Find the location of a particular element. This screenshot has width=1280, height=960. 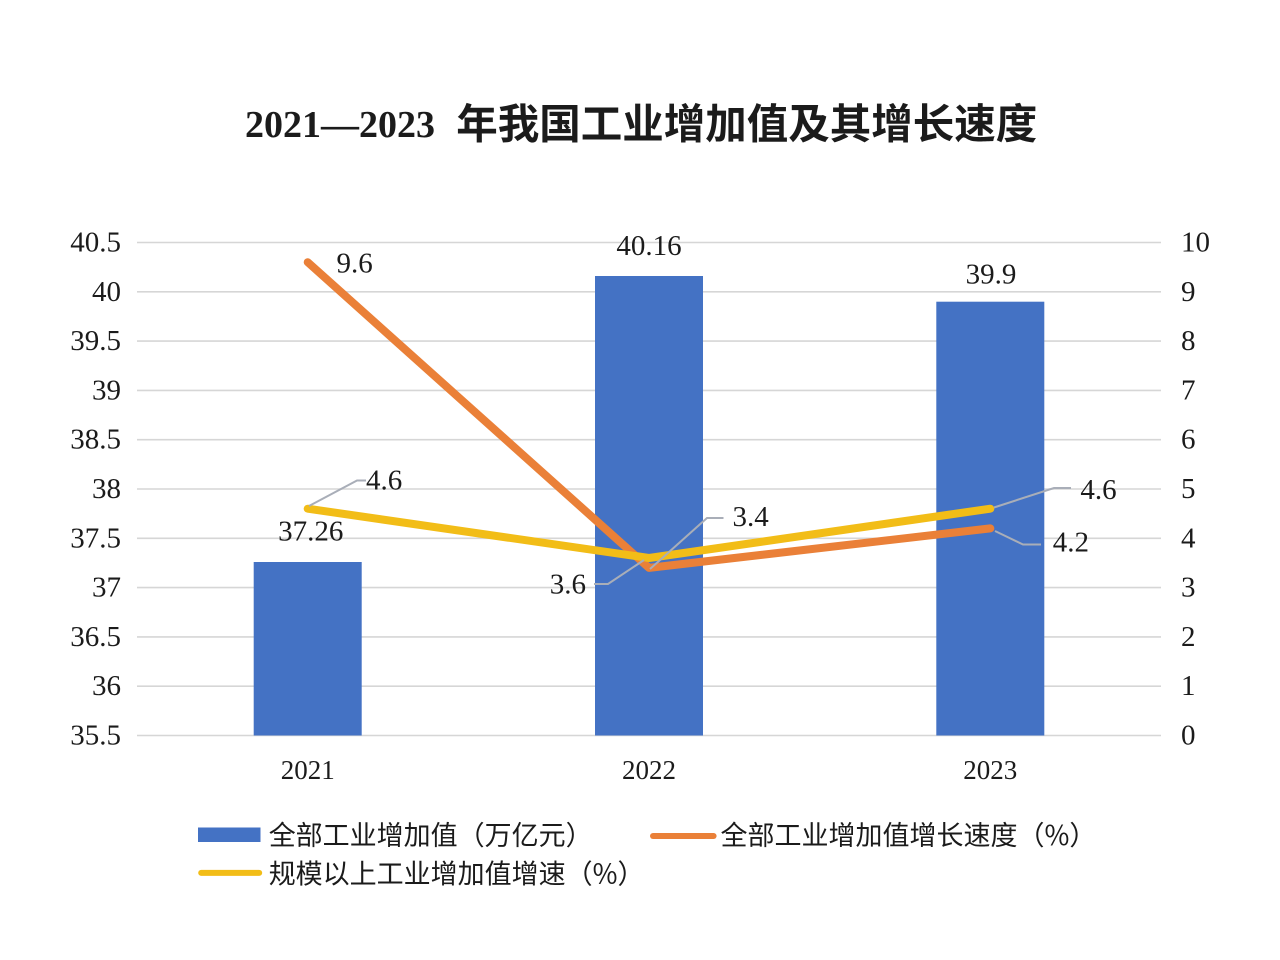

svg-text: 39.5 is located at coordinates (95, 341).